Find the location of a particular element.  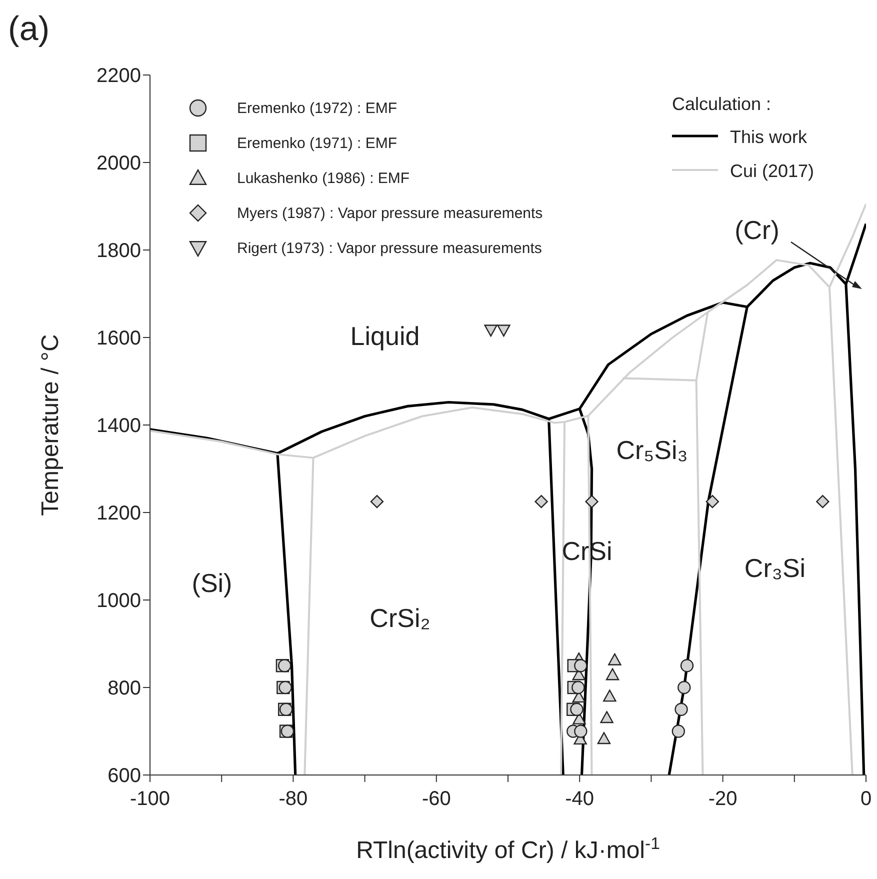

legend-label: Eremenko (1972) : EMF is located at coordinates (317, 108).